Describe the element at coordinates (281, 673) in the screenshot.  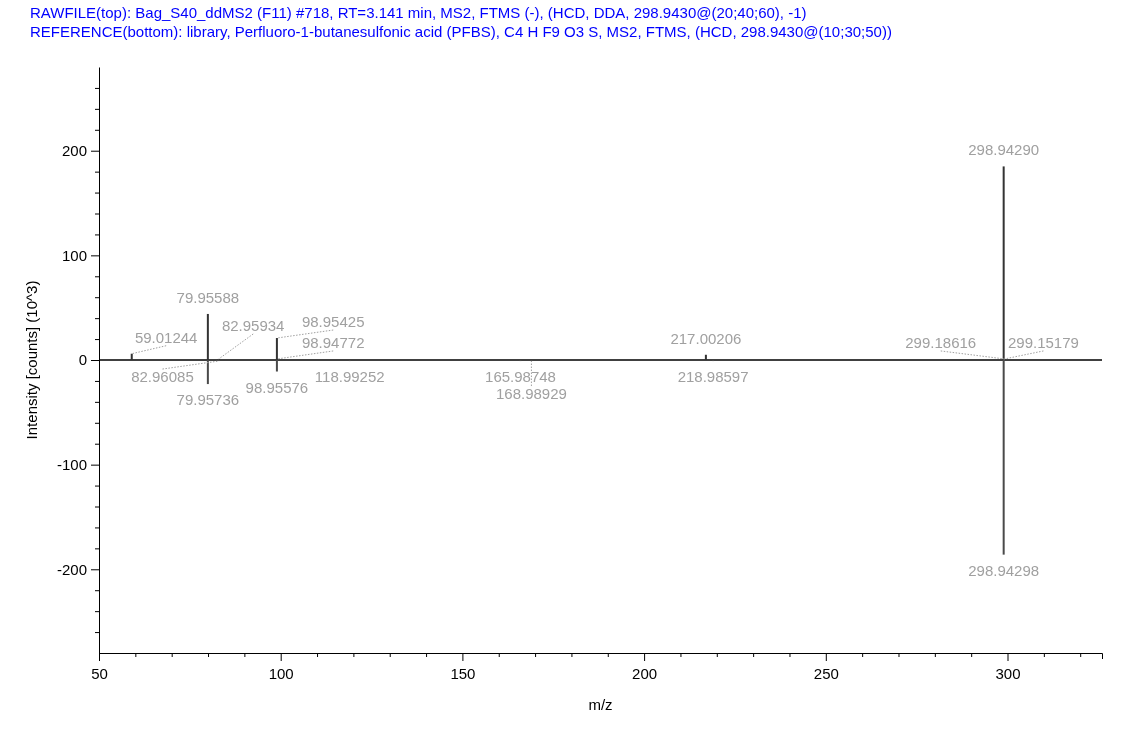
I see `x-tick-label: 100` at that location.